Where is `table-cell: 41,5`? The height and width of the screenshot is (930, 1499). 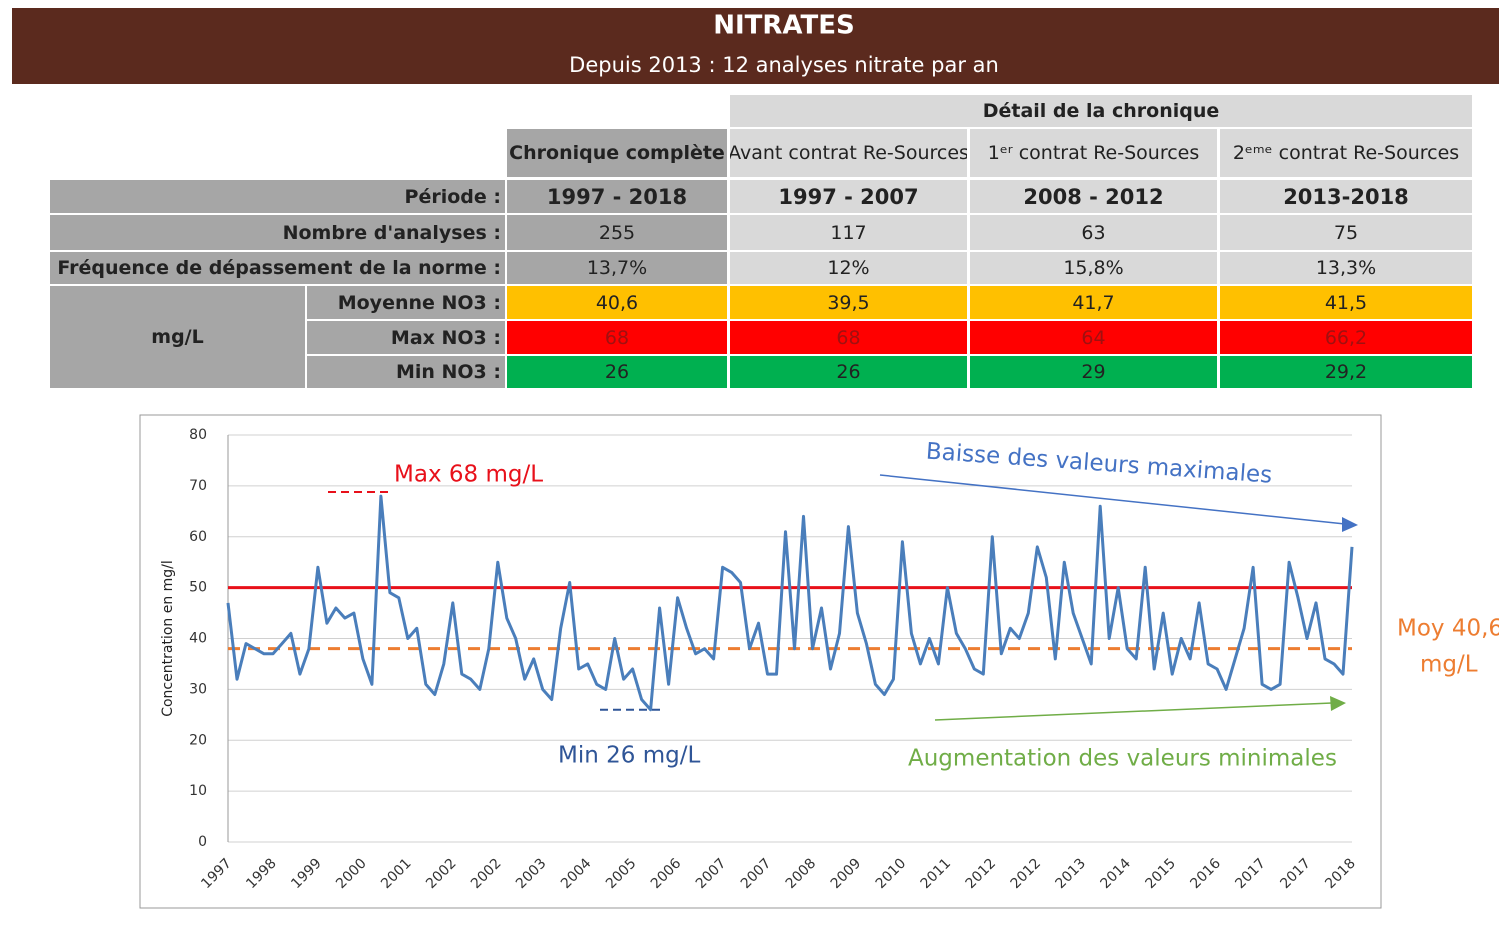
table-cell: 41,5 is located at coordinates (1346, 302).